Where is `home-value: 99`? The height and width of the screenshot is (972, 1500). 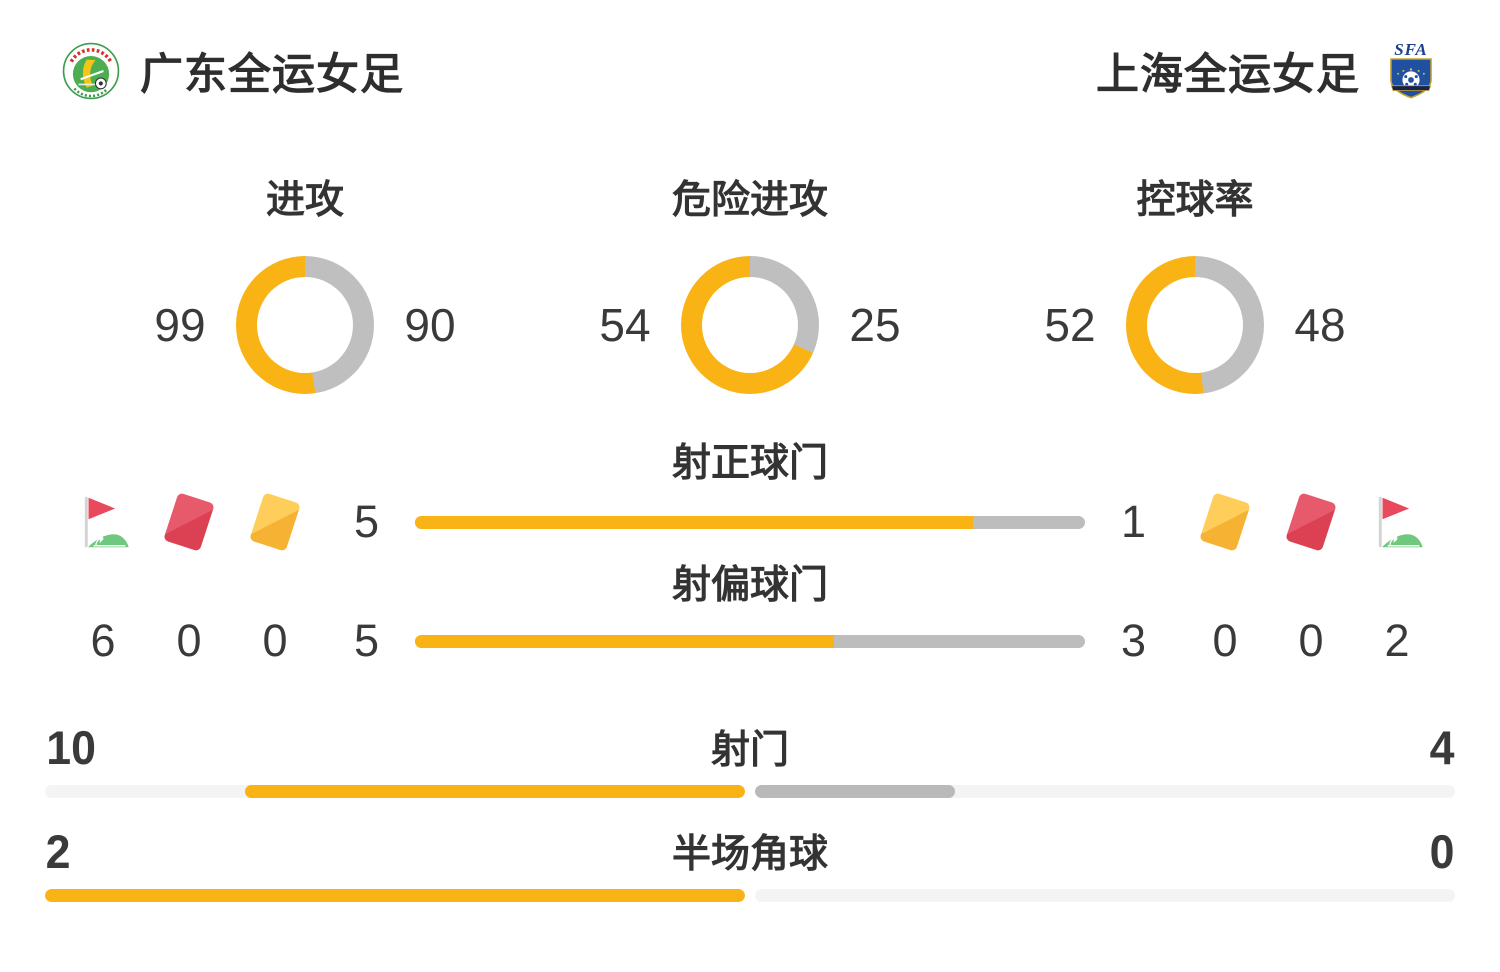
home-value: 99 is located at coordinates (180, 325).